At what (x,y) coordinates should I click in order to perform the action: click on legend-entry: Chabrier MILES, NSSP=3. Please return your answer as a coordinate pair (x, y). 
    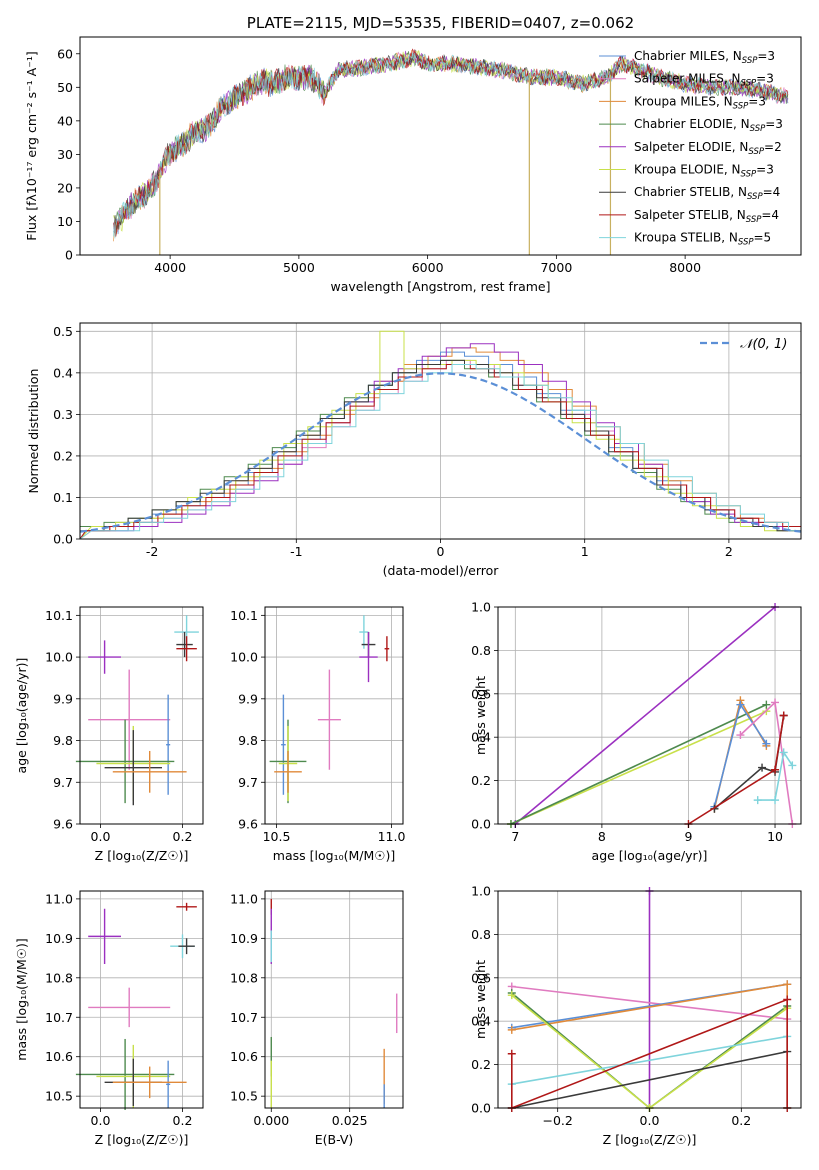
    Looking at the image, I should click on (704, 57).